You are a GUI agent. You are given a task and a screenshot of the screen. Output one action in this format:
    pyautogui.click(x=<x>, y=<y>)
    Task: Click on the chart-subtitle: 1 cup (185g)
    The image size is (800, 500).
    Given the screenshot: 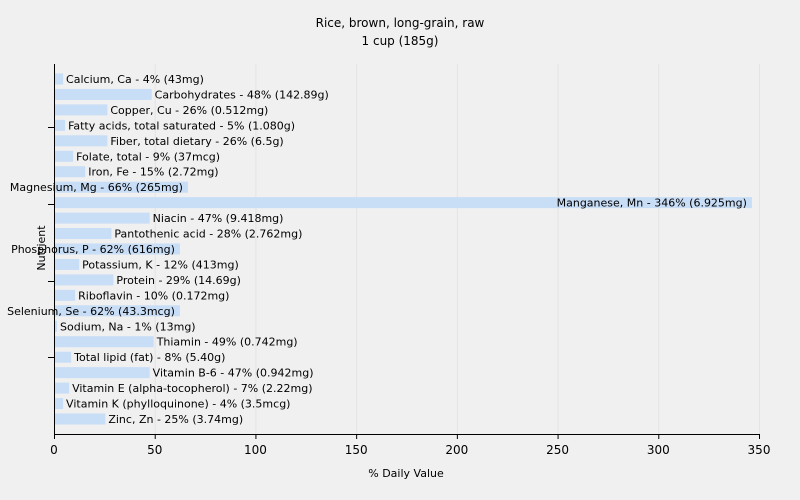 What is the action you would take?
    pyautogui.click(x=400, y=41)
    